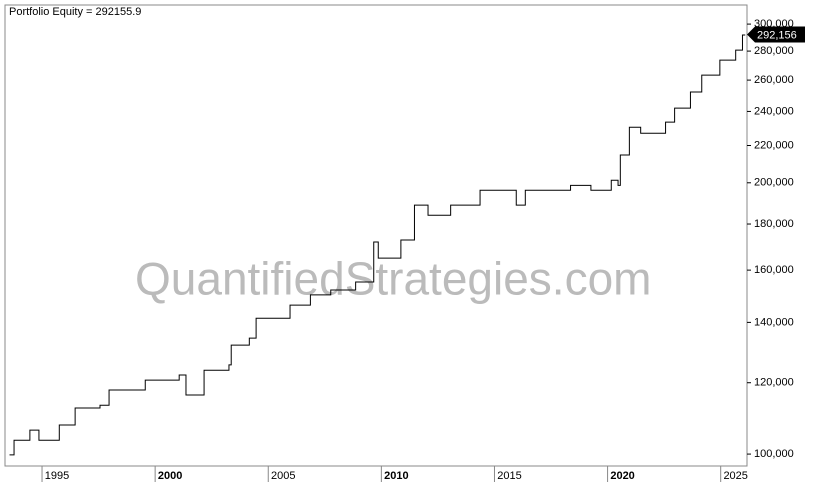  What do you see at coordinates (774, 224) in the screenshot?
I see `y-tick-label: 180,000` at bounding box center [774, 224].